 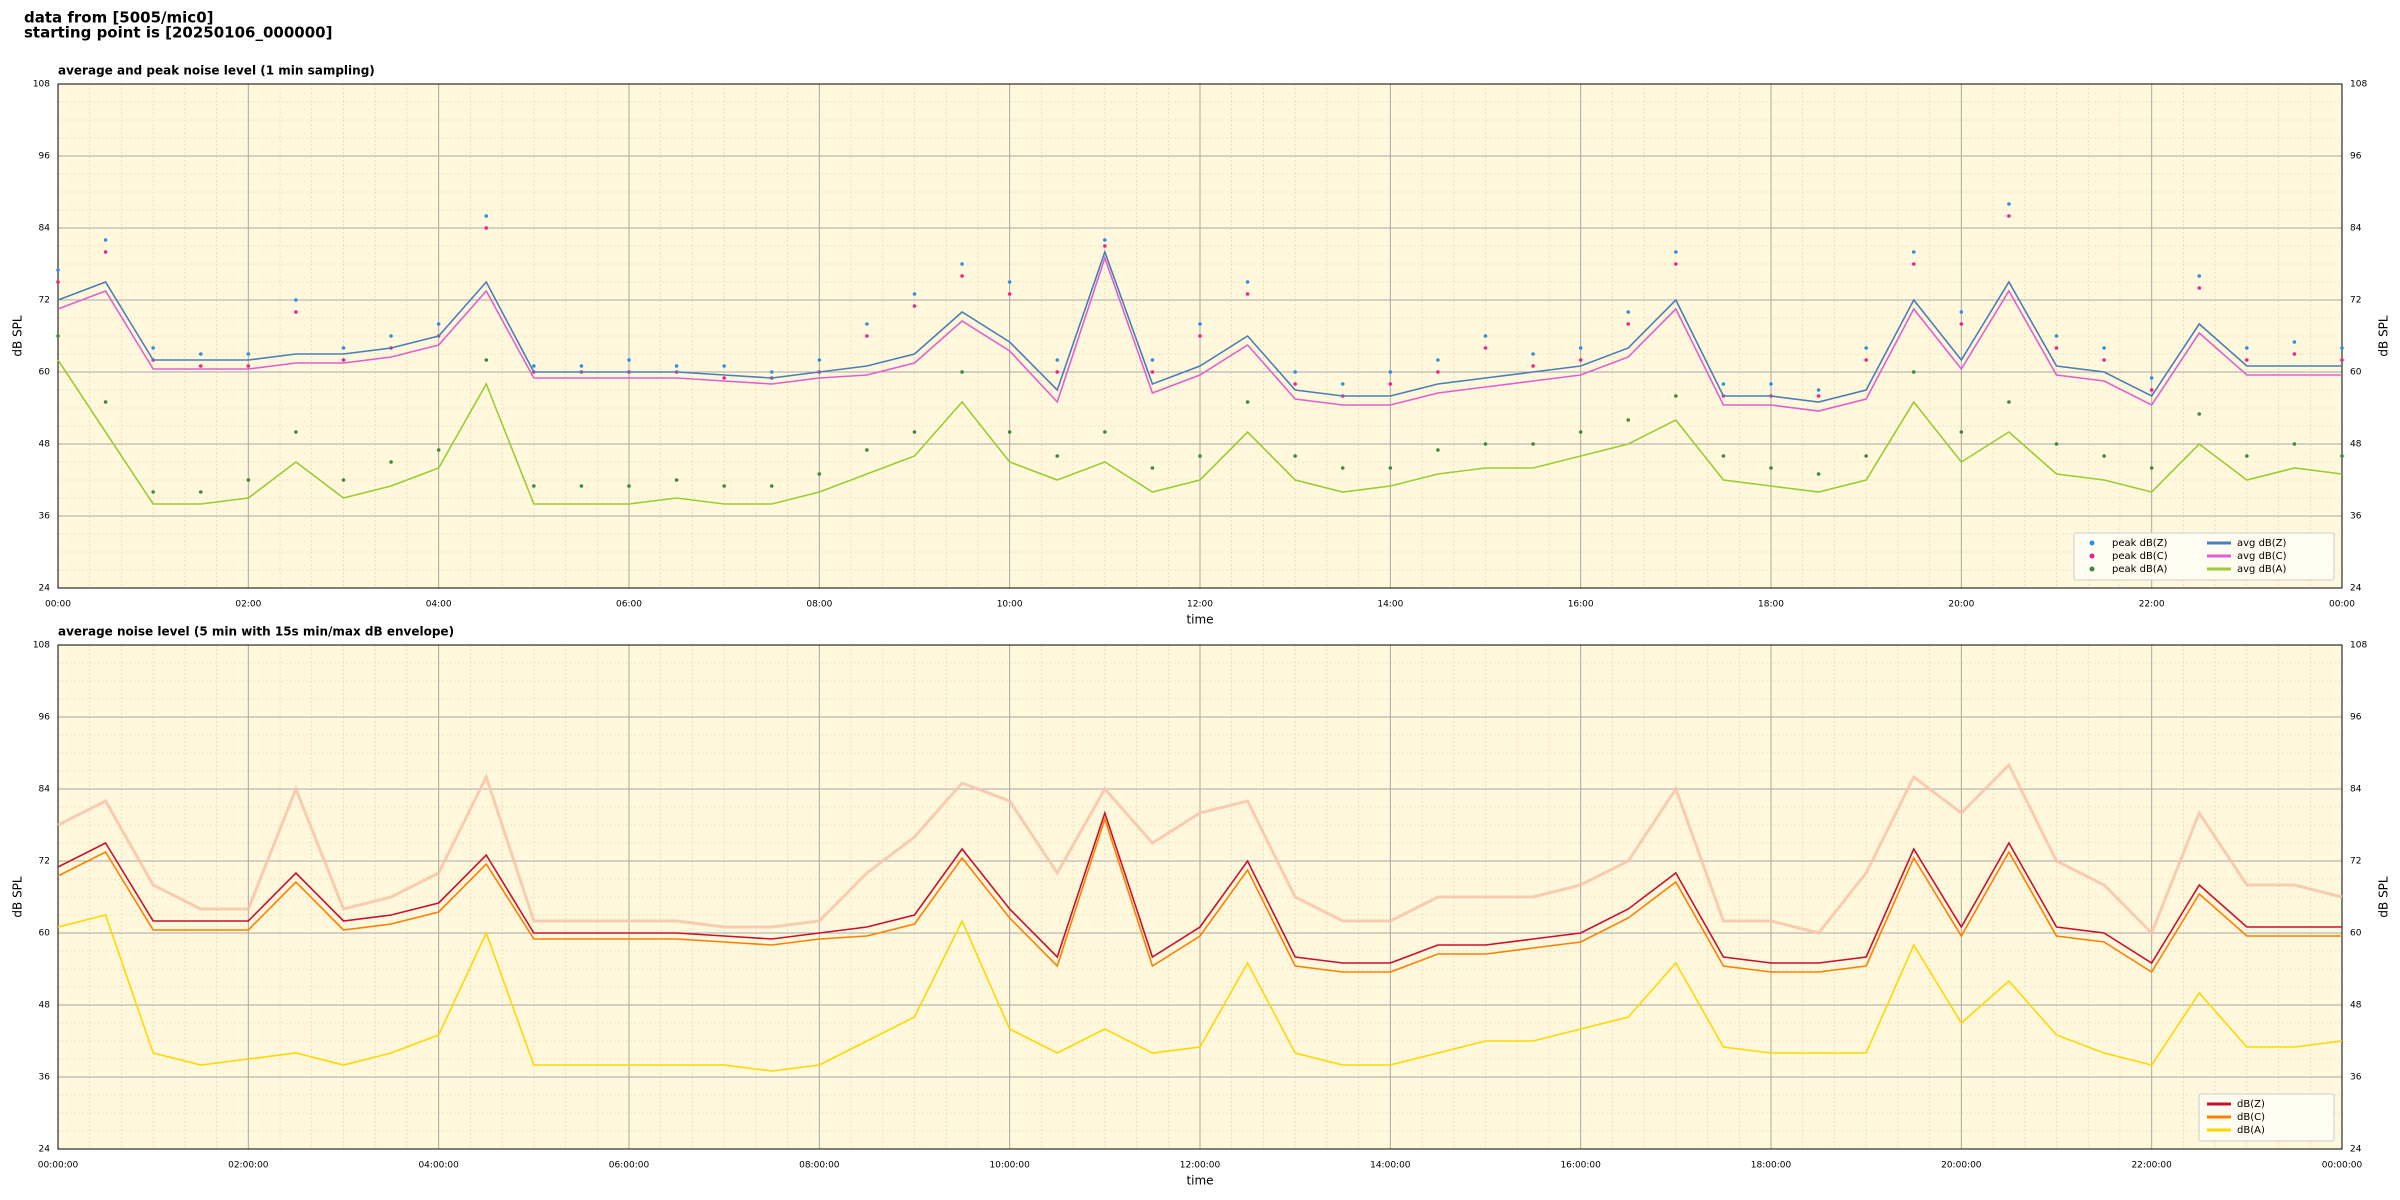 What do you see at coordinates (2251, 1104) in the screenshot?
I see `legend-label: dB(Z)` at bounding box center [2251, 1104].